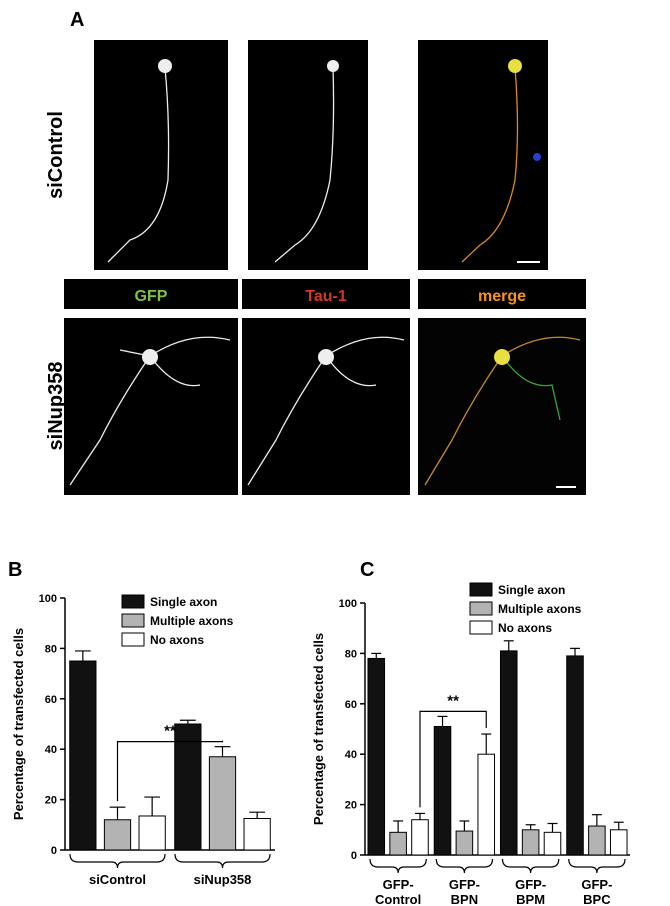 This screenshot has width=670, height=906. Describe the element at coordinates (464, 899) in the screenshot. I see `x-tick-line: BPN` at that location.